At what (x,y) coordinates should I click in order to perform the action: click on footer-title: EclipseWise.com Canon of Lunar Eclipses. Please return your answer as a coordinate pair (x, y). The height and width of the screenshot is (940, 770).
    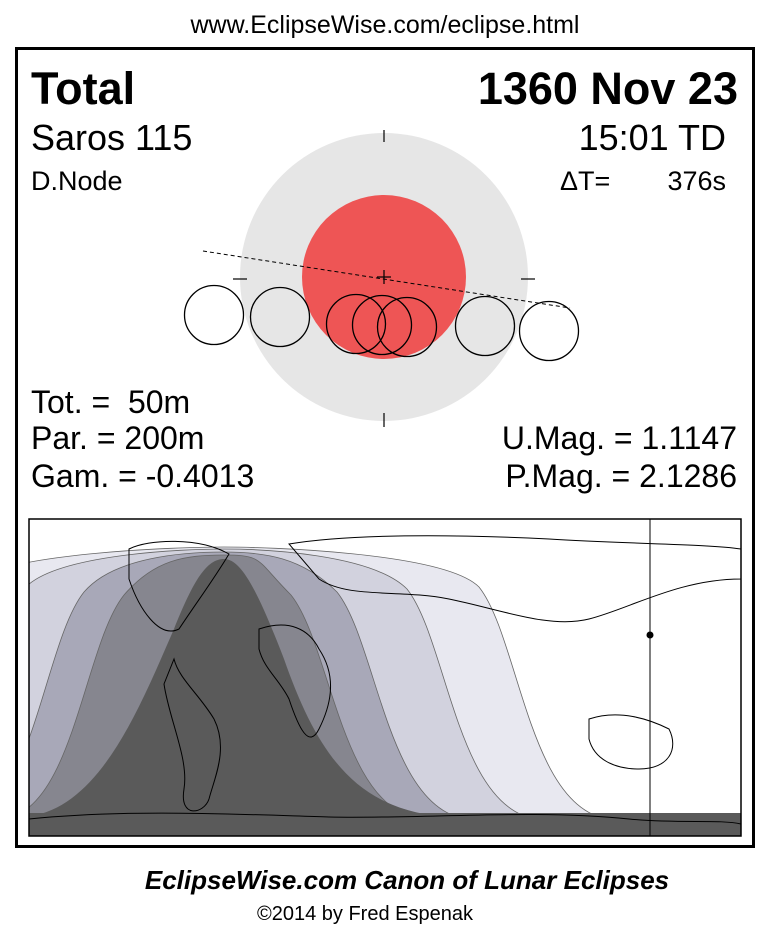
    Looking at the image, I should click on (407, 880).